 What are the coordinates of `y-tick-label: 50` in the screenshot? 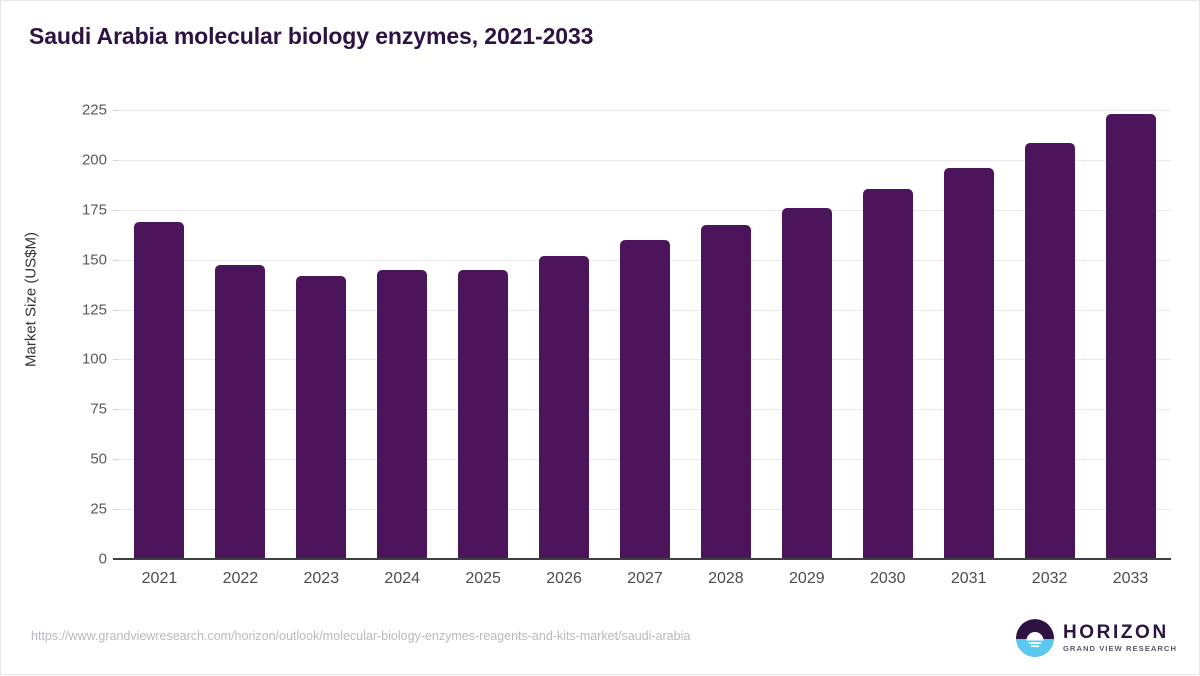 It's located at (98, 459).